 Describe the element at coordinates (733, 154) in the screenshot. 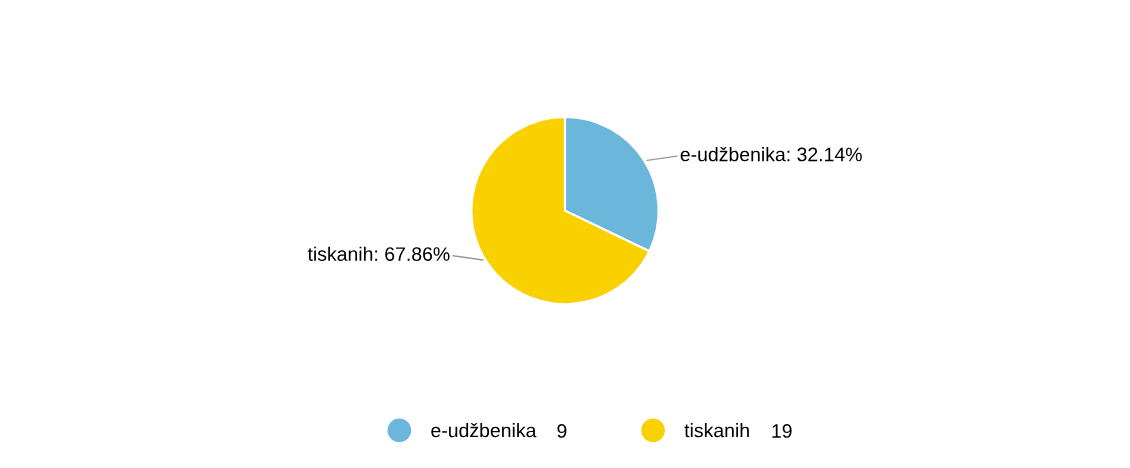

I see `slice-label: e-udžbenika` at that location.